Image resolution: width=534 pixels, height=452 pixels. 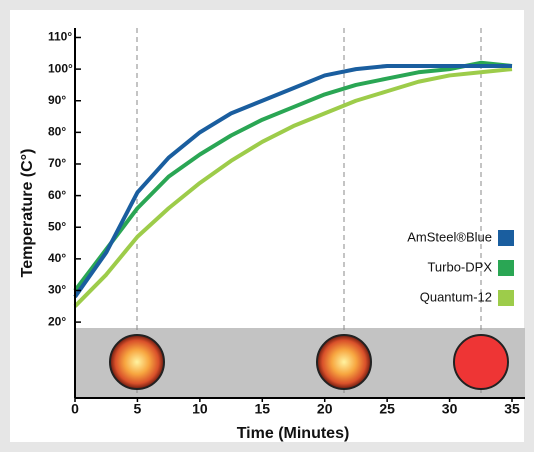 I want to click on y-tick-label: 20°, so click(x=57, y=321).